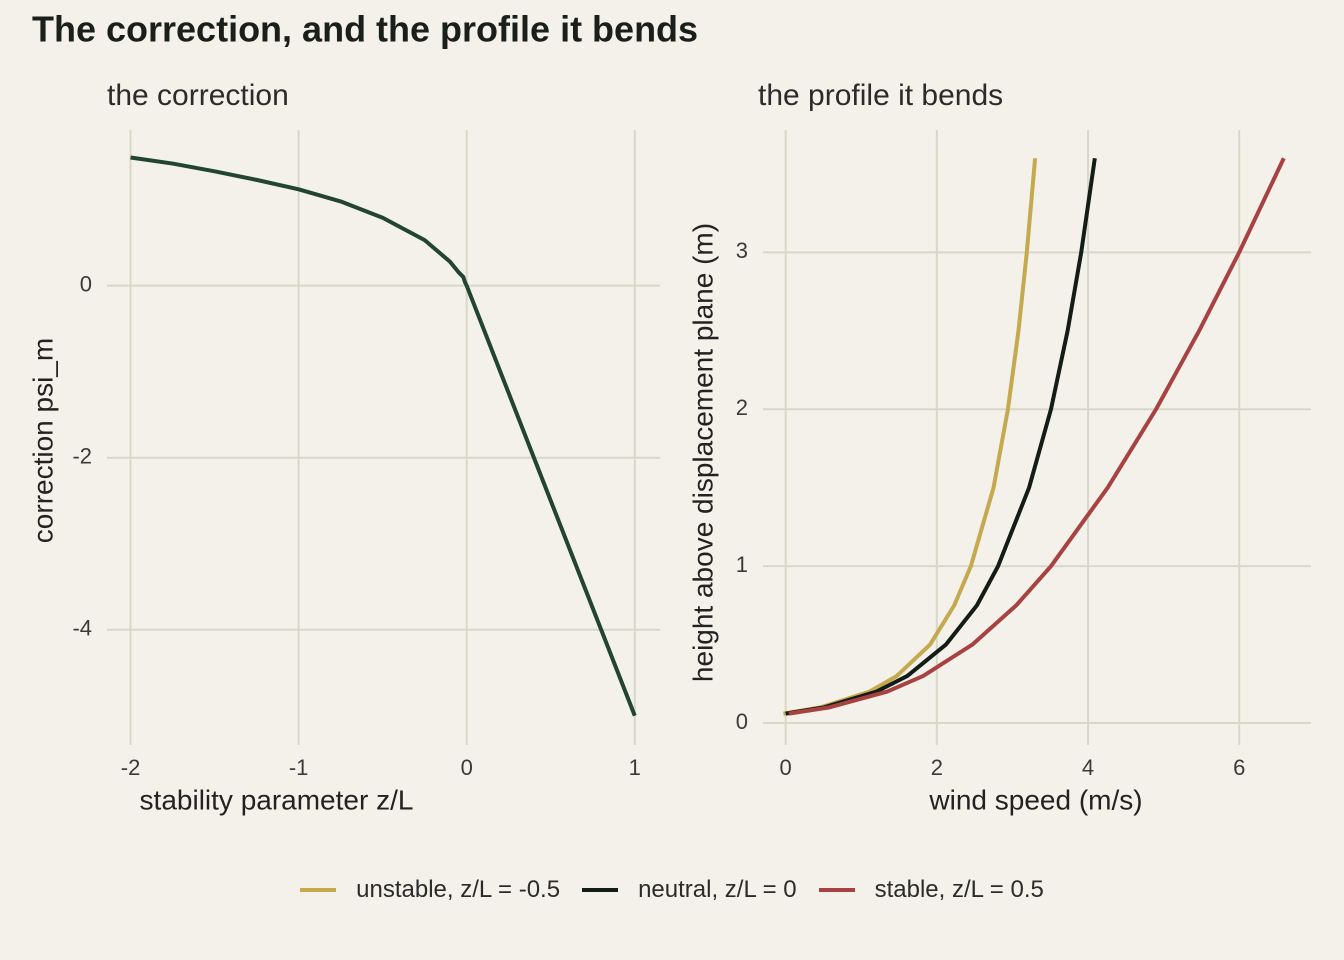 This screenshot has height=960, width=1344. What do you see at coordinates (702, 452) in the screenshot?
I see `y-axis-title: height above displacement plane (m)` at bounding box center [702, 452].